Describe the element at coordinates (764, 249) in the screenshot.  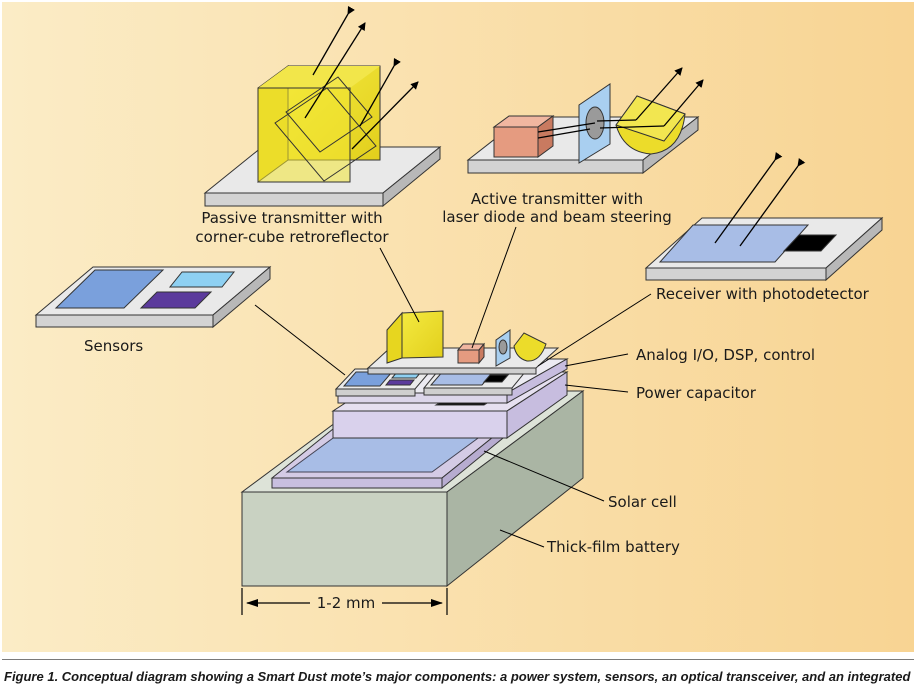
I see `receiver-plate` at that location.